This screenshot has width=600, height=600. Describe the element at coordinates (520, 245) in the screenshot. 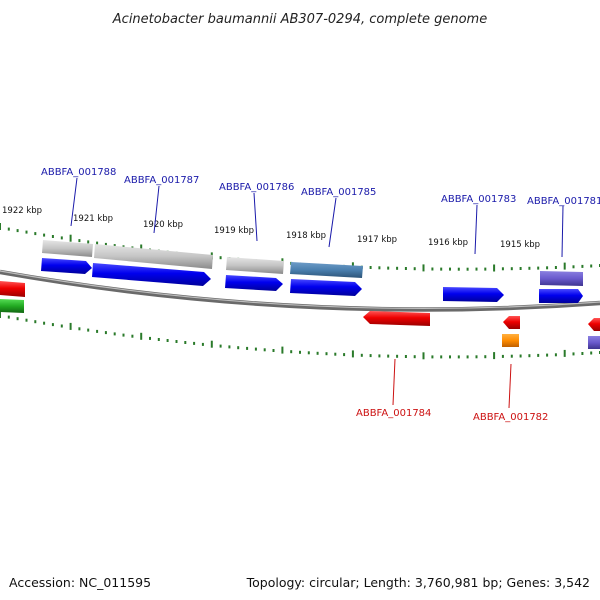

I see `kbp-label: 1915 kbp` at that location.